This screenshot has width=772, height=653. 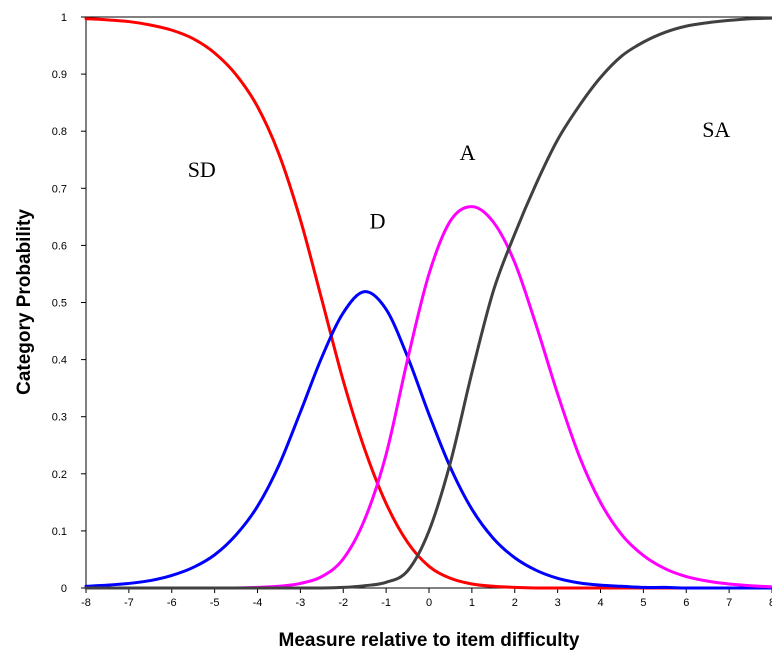 What do you see at coordinates (59, 132) in the screenshot?
I see `y-tick-label: 0.8` at bounding box center [59, 132].